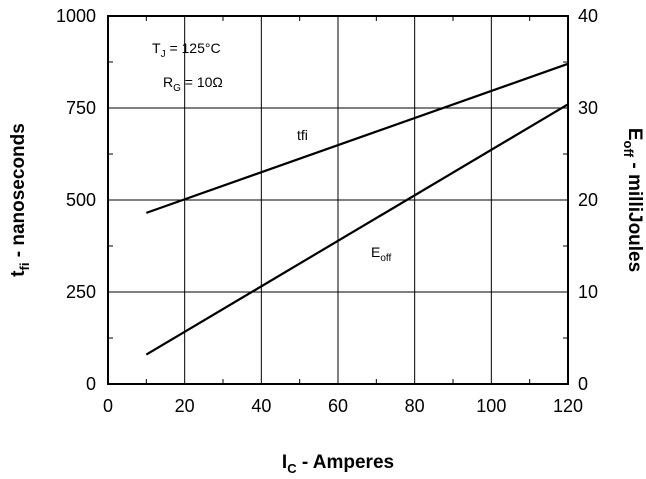 The height and width of the screenshot is (479, 646). I want to click on y-left-tick-label-250: 250, so click(81, 292).